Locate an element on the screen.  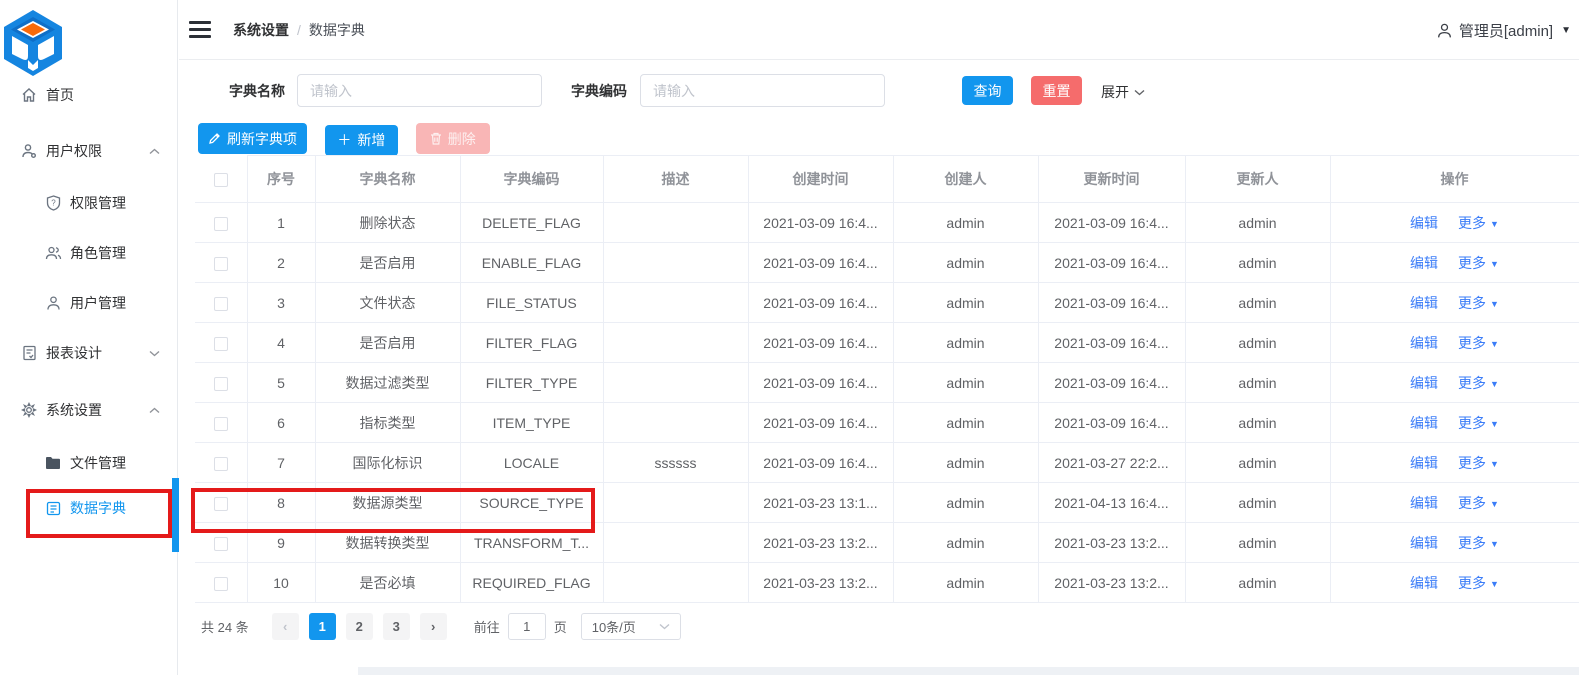
dict-name-input is located at coordinates (419, 90).